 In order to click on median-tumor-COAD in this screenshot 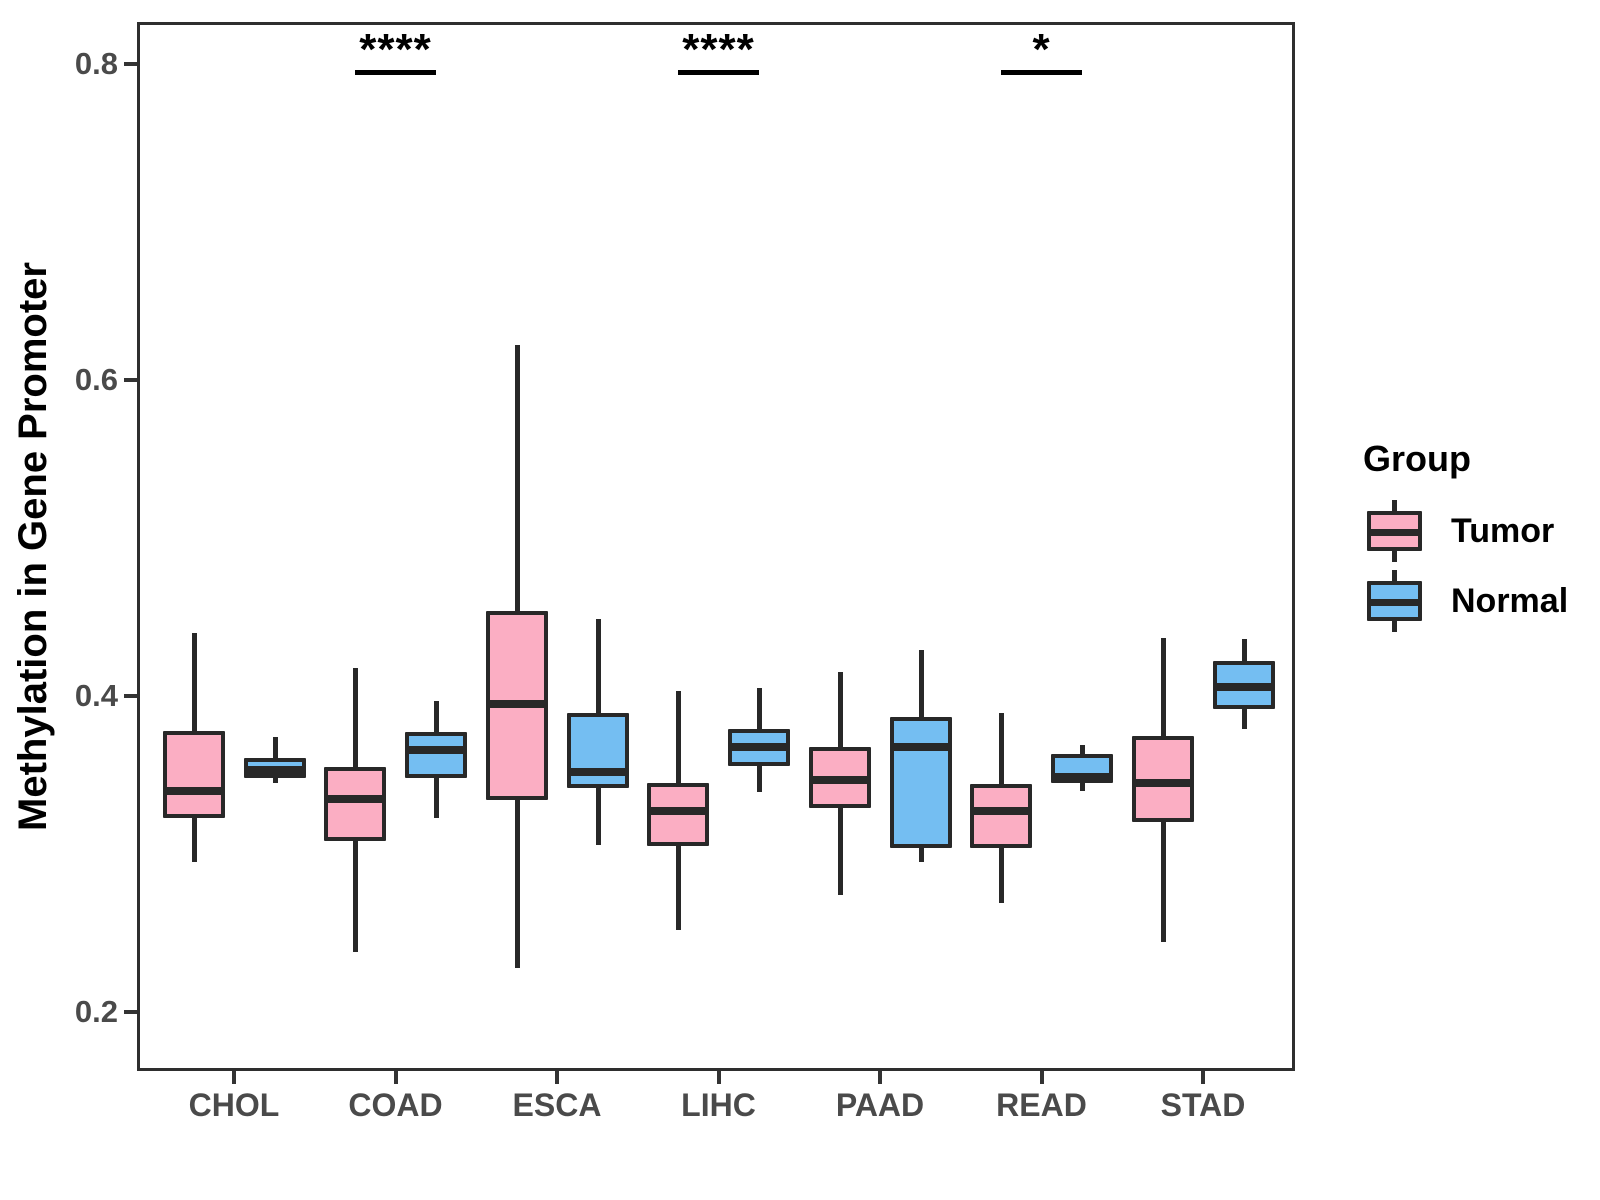, I will do `click(355, 798)`.